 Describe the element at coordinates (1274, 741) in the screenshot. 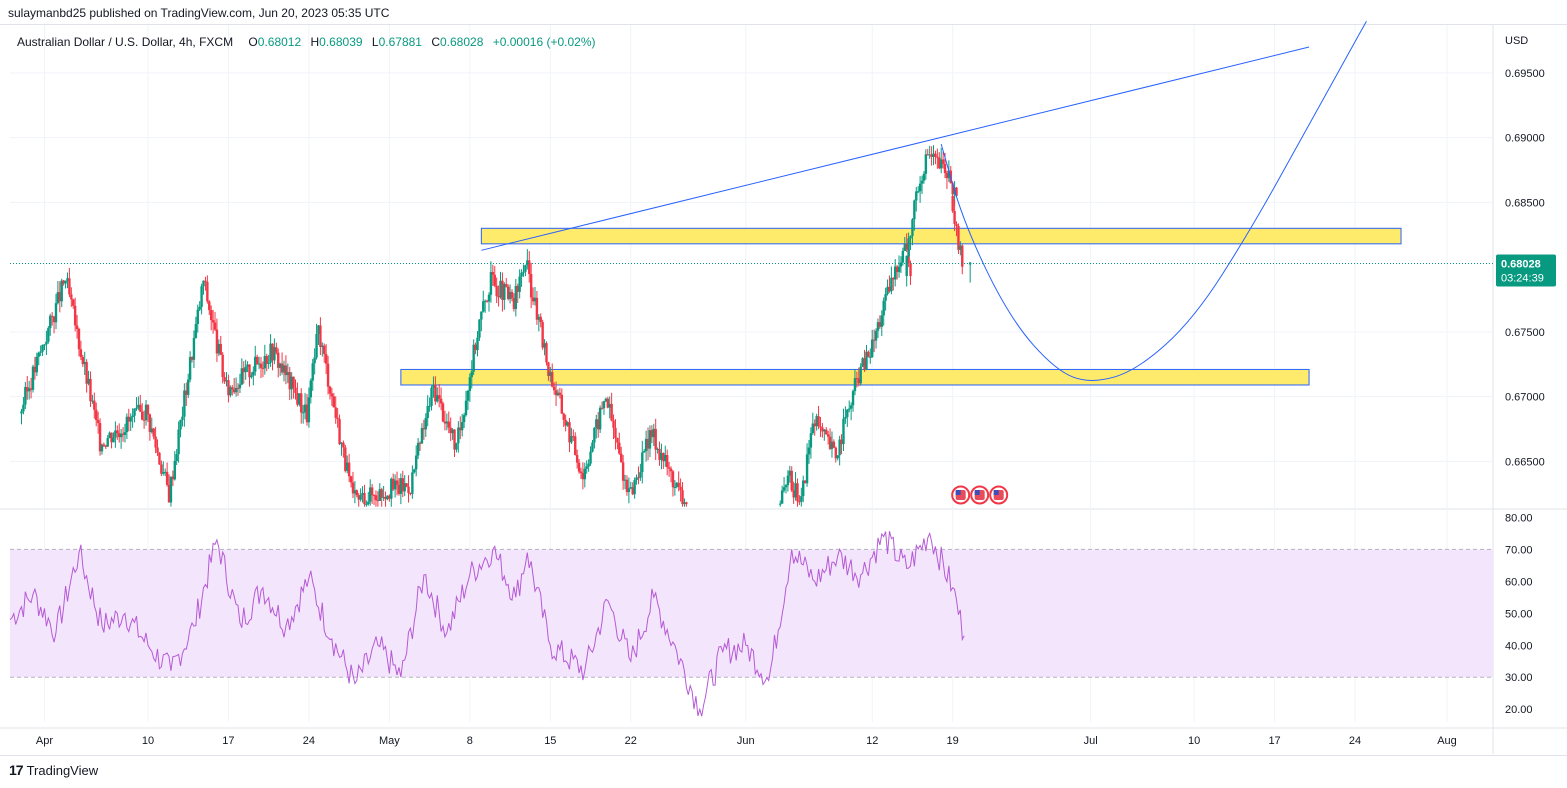

I see `time-tick-label: 17` at that location.